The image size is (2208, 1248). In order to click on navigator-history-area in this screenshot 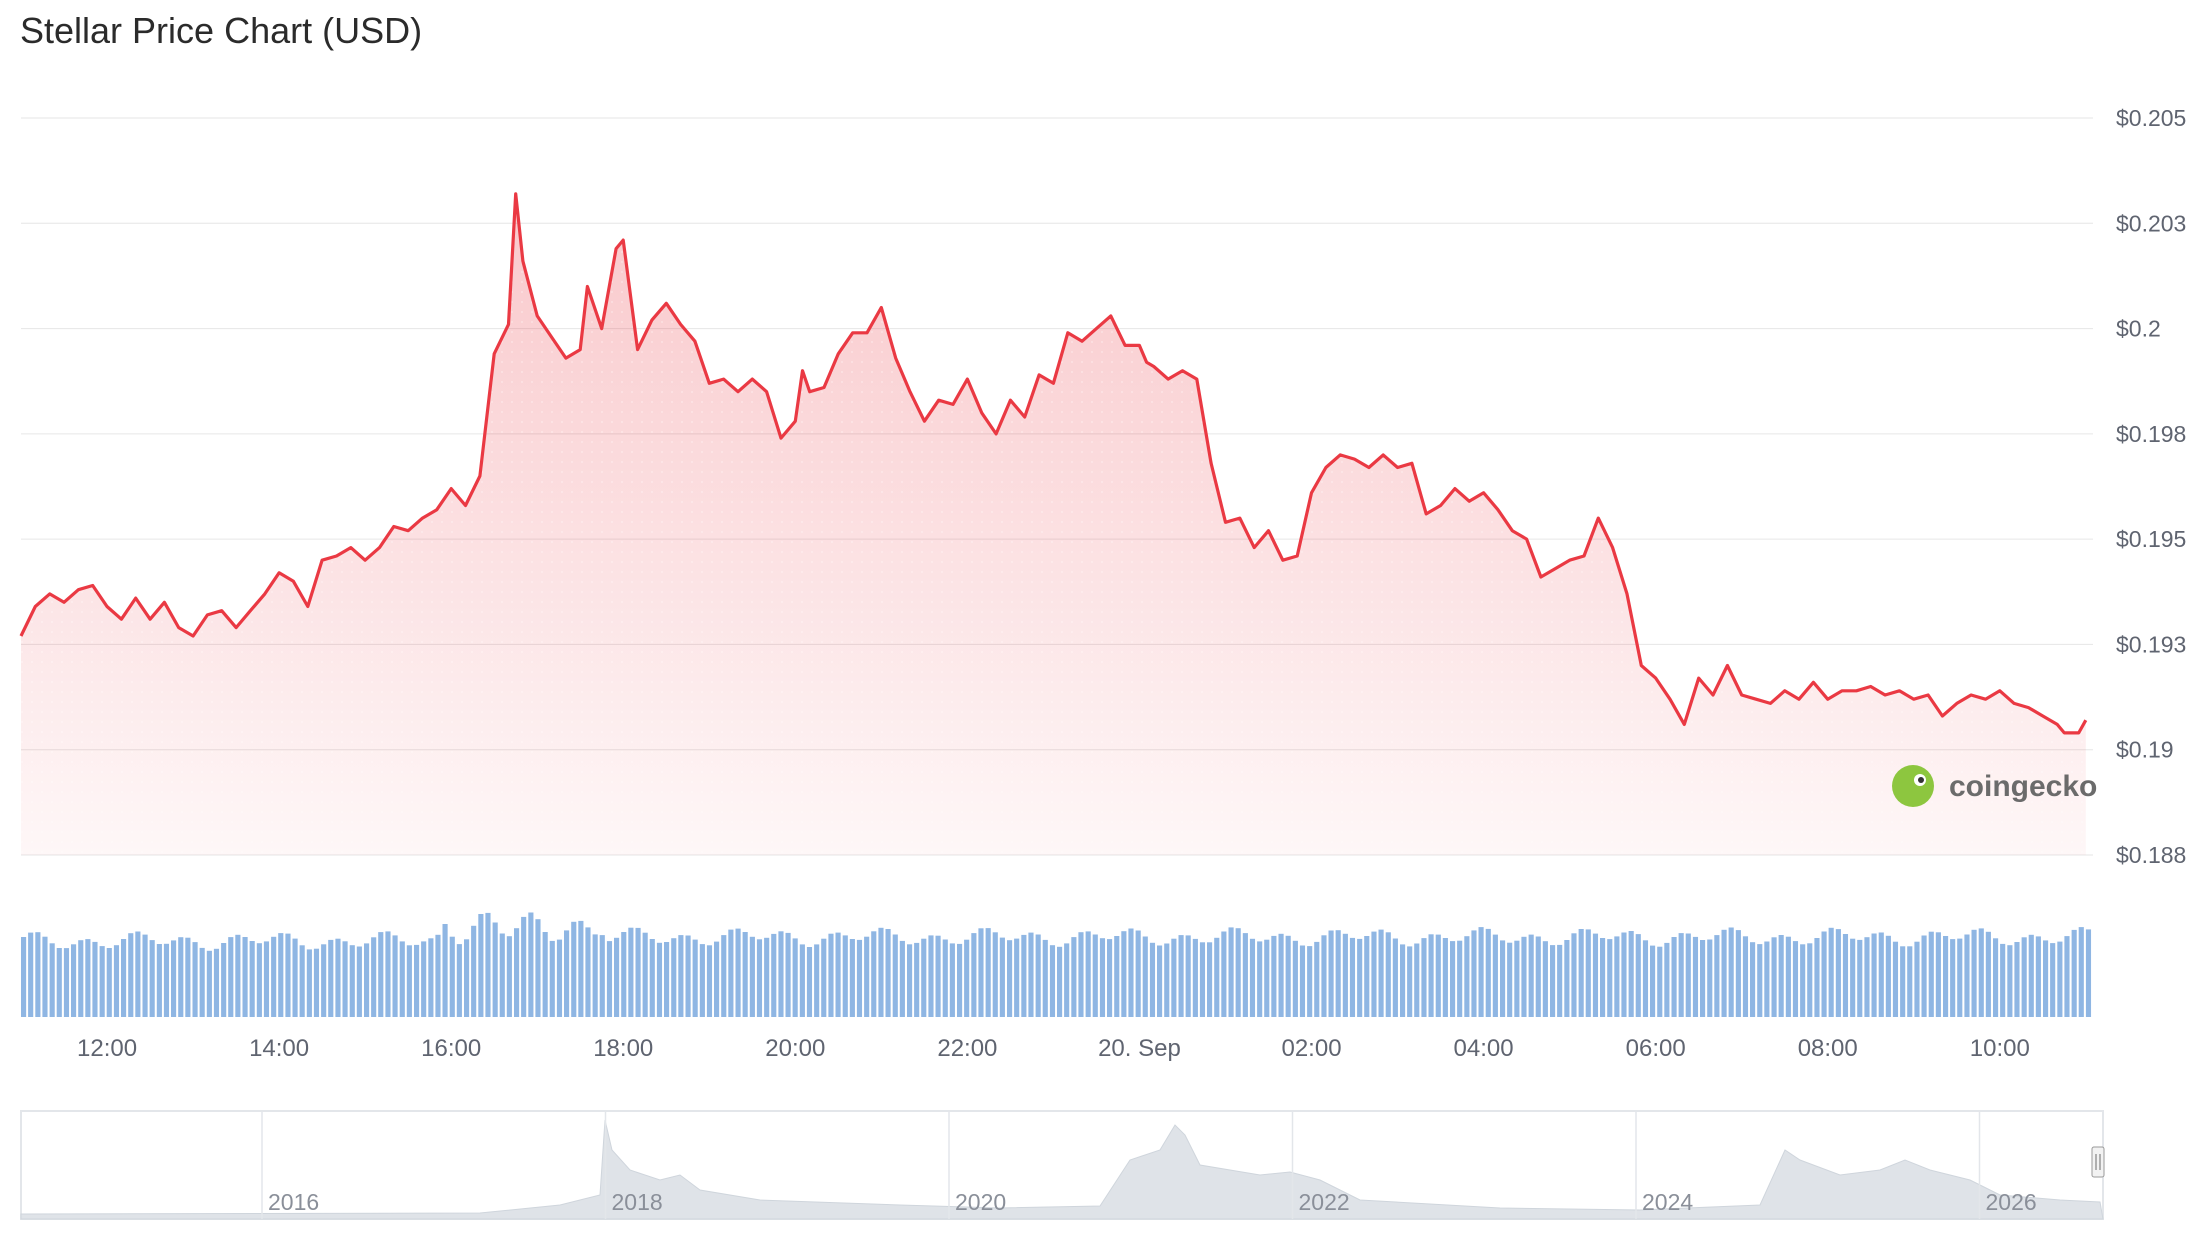, I will do `click(1062, 1169)`.